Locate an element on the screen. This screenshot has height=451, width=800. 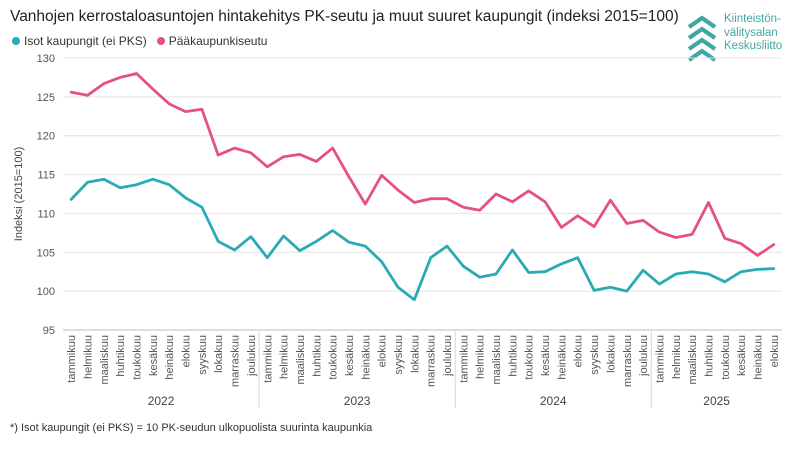
legend-label: Pääkaupunkiseutu is located at coordinates (218, 41).